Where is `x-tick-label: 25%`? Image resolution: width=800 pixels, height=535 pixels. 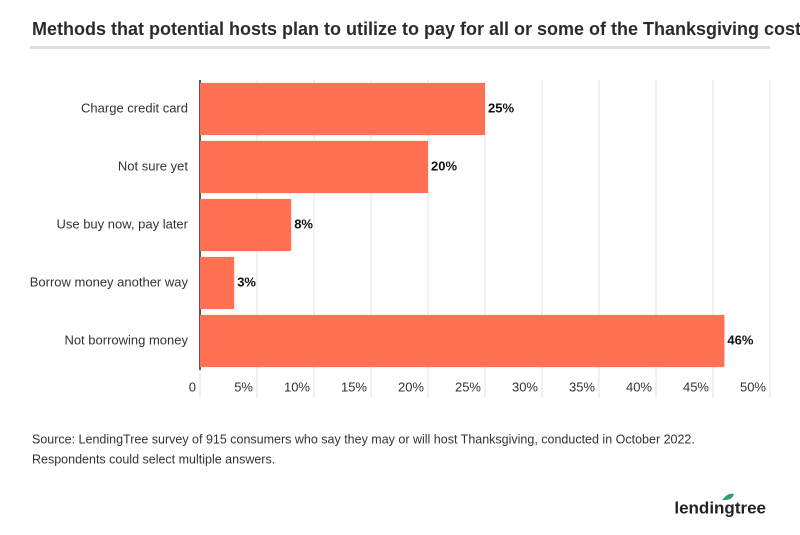
x-tick-label: 25% is located at coordinates (468, 386).